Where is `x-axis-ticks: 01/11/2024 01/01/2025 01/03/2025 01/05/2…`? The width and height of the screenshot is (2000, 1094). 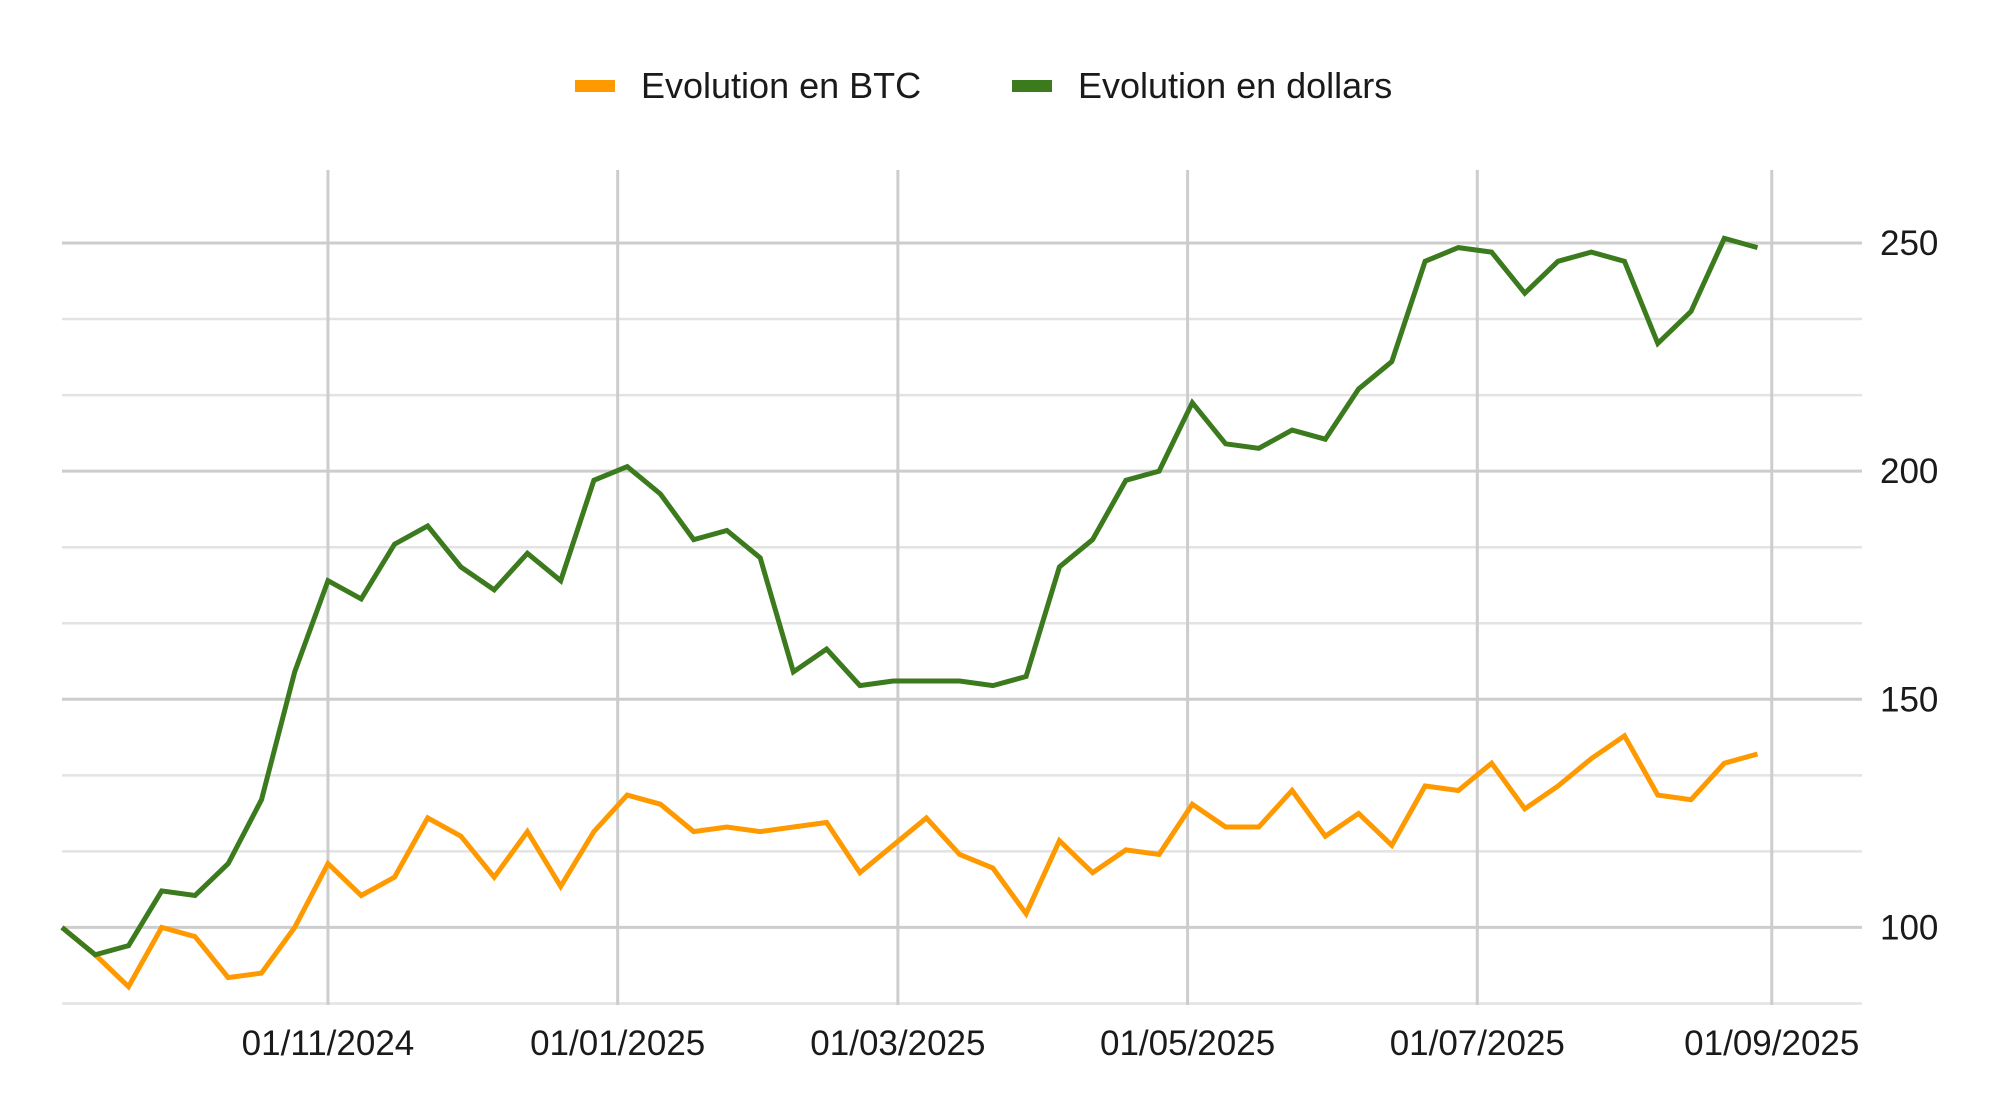 x-axis-ticks: 01/11/2024 01/01/2025 01/03/2025 01/05/2… is located at coordinates (1051, 1043).